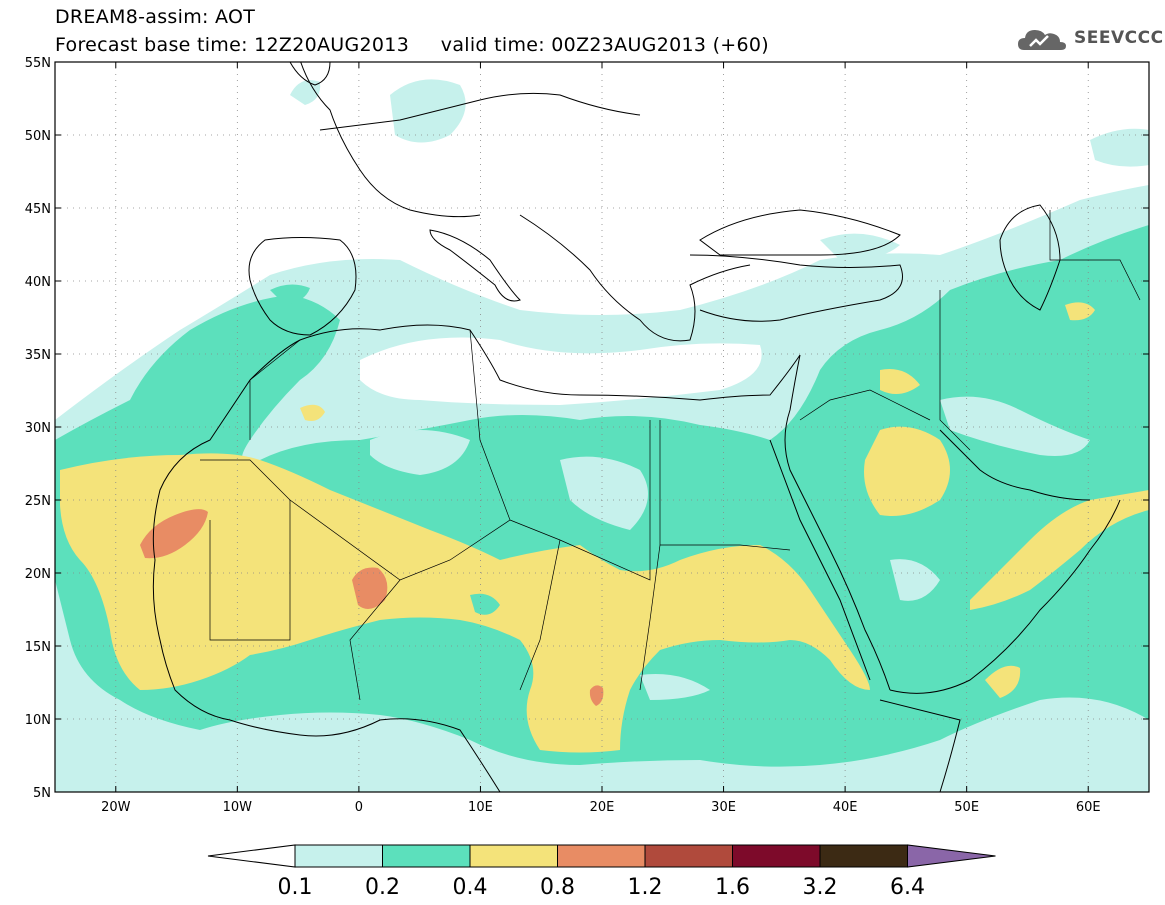 The image size is (1165, 905). I want to click on seevccc-logo: SEEVCCC, so click(1089, 40).